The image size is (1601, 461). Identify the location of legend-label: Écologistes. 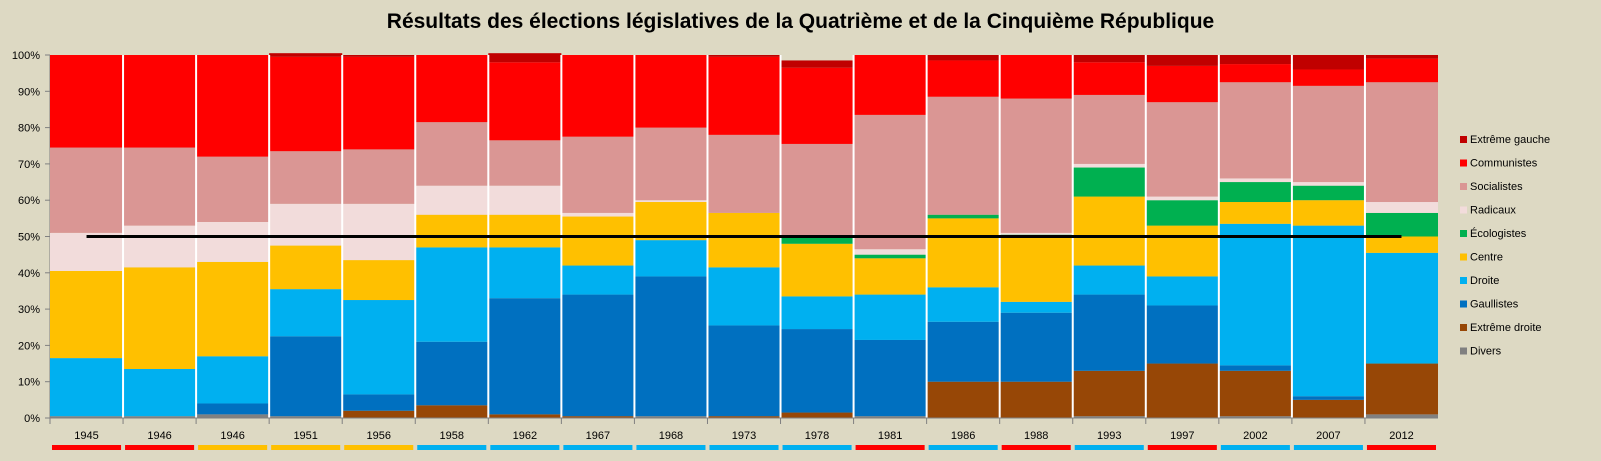
(1498, 233).